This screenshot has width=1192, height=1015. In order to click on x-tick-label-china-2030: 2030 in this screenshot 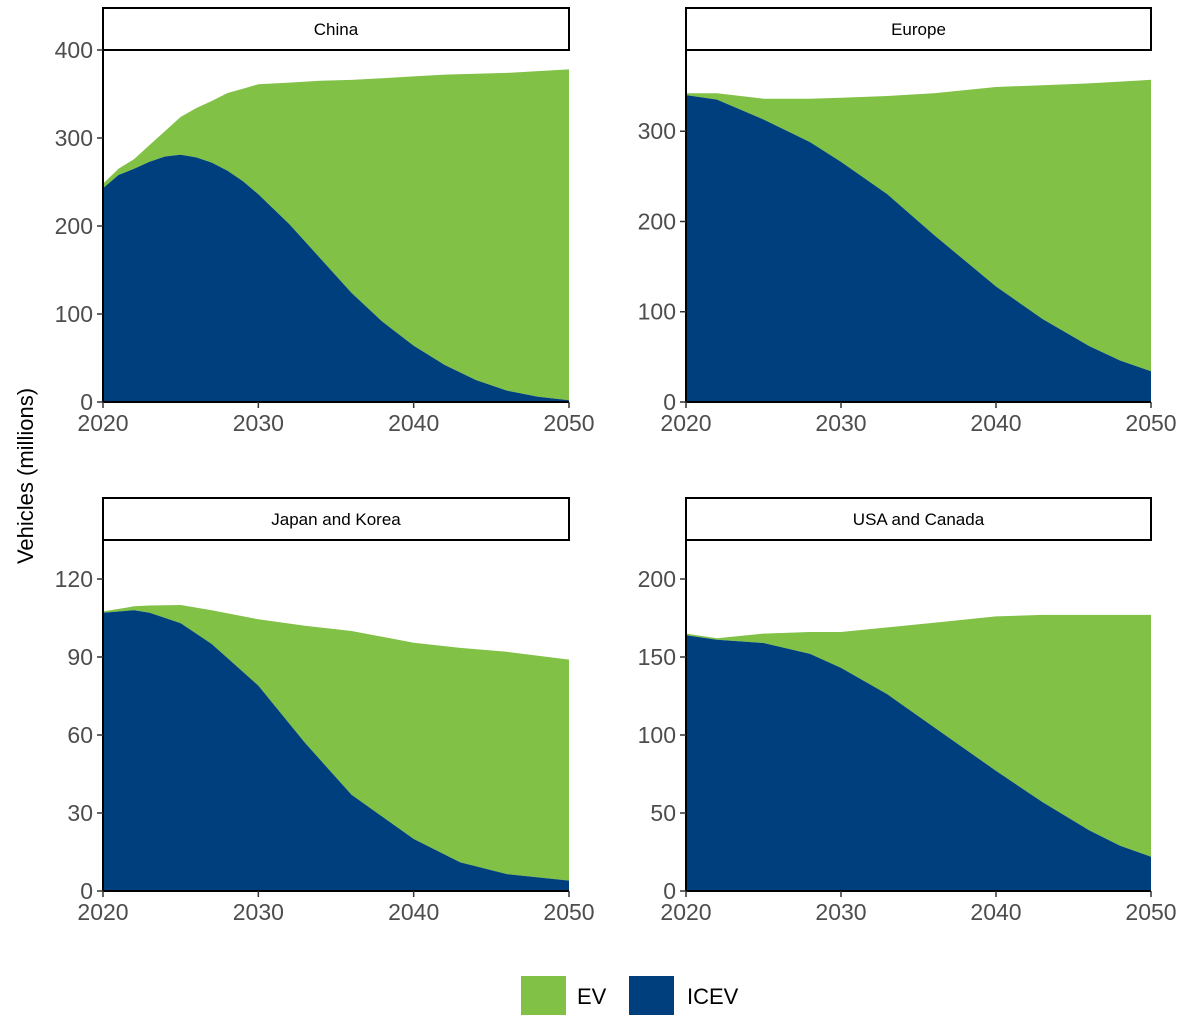, I will do `click(258, 423)`.